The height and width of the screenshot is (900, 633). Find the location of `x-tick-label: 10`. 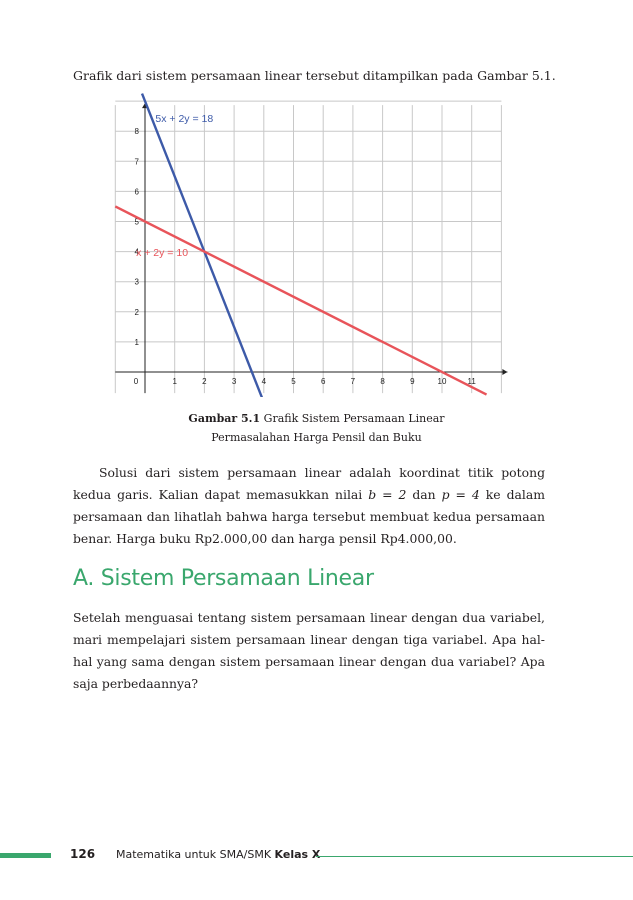

x-tick-label: 10 is located at coordinates (442, 381).